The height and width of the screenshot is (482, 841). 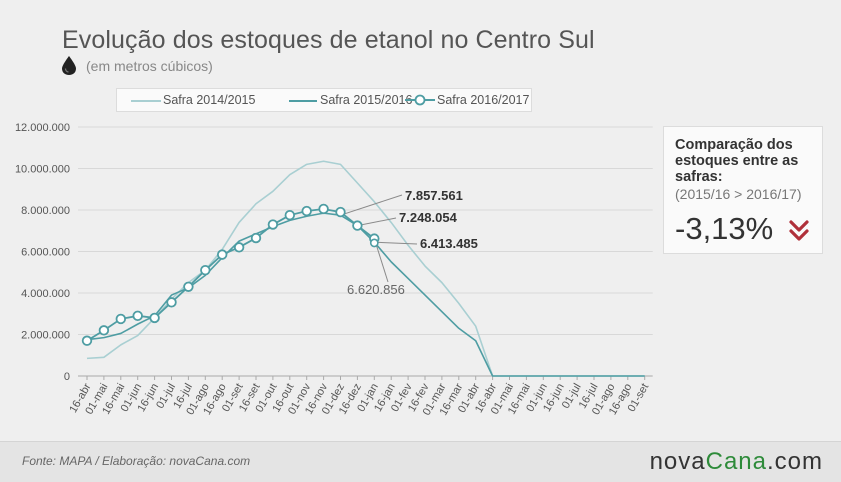 What do you see at coordinates (366, 100) in the screenshot?
I see `legend-label-2015: Safra 2015/2016` at bounding box center [366, 100].